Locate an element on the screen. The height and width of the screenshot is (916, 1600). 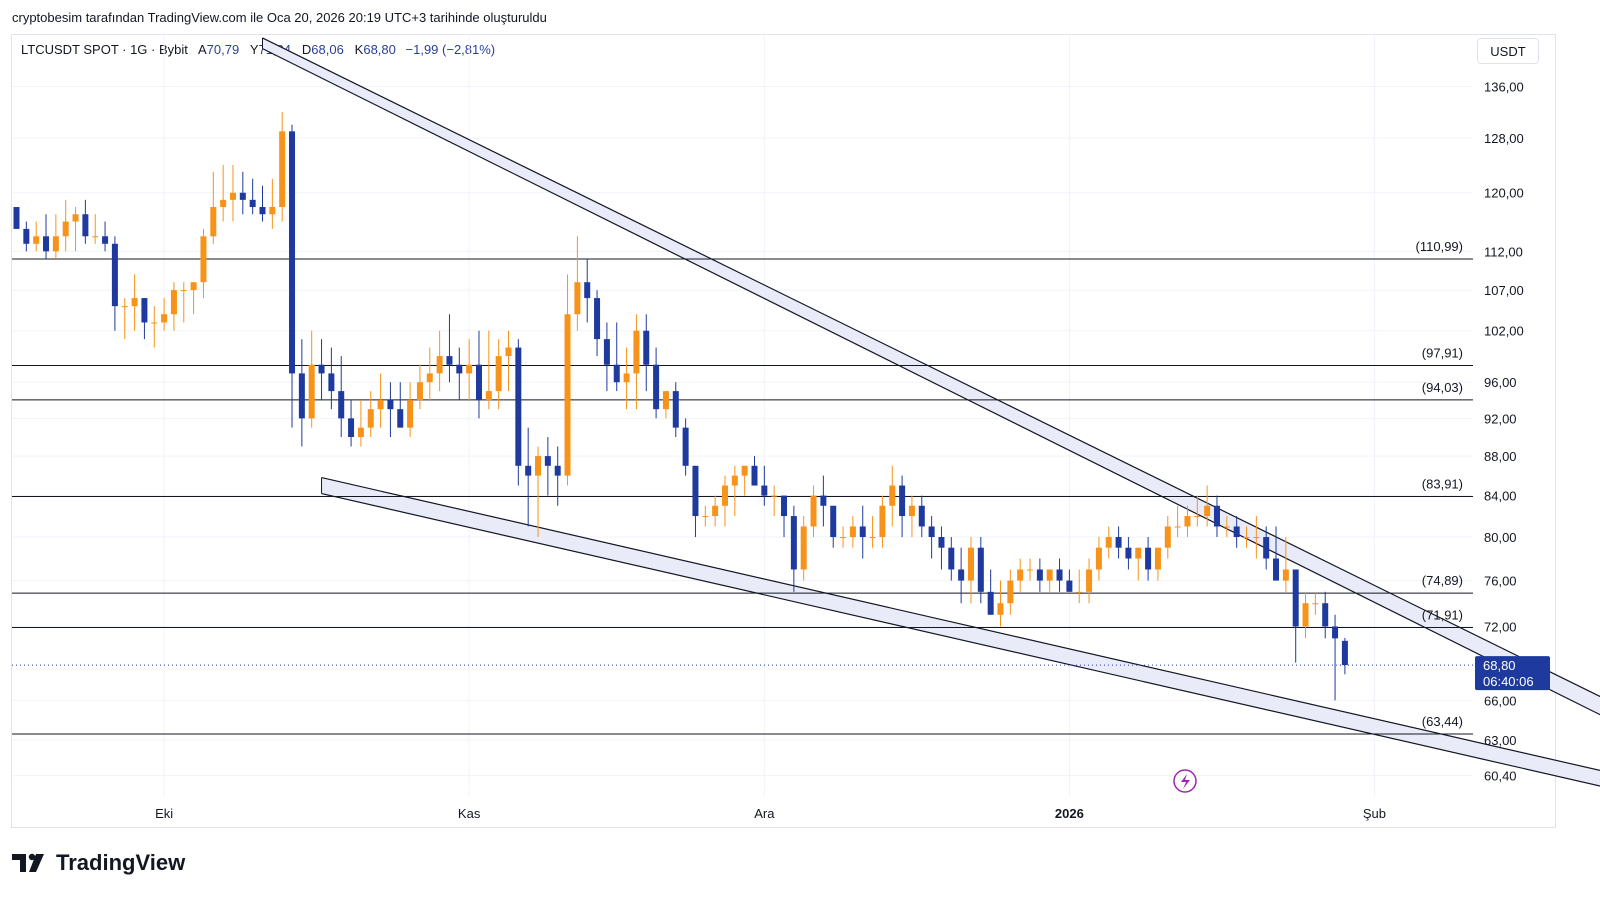
currency-button: USDT is located at coordinates (1508, 51).